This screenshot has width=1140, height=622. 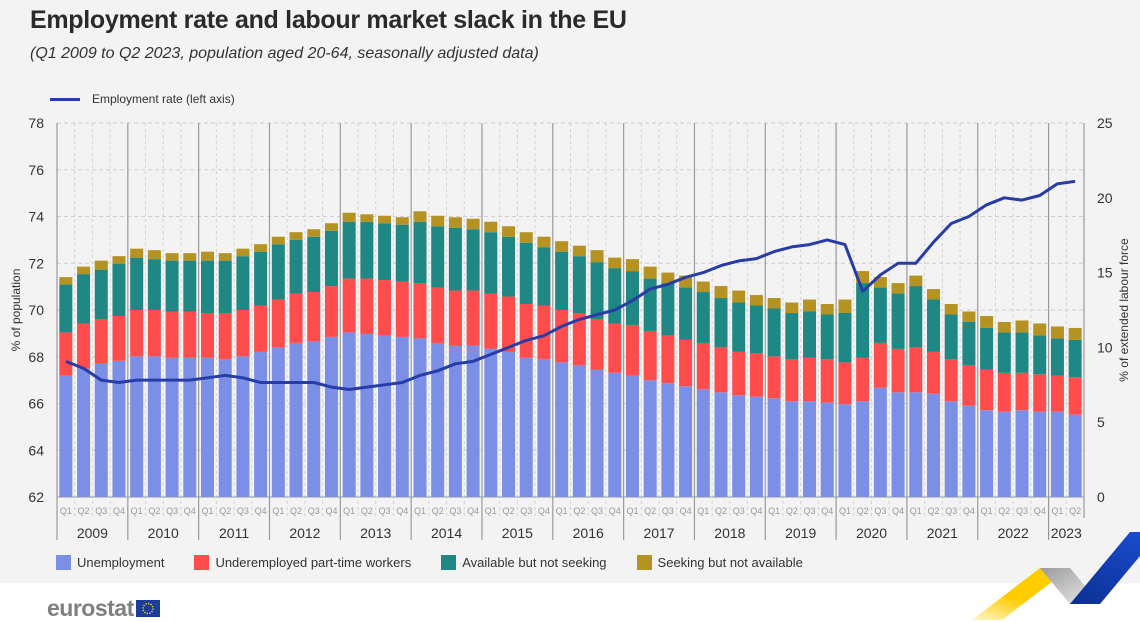 What do you see at coordinates (163, 533) in the screenshot?
I see `year-label: 2010` at bounding box center [163, 533].